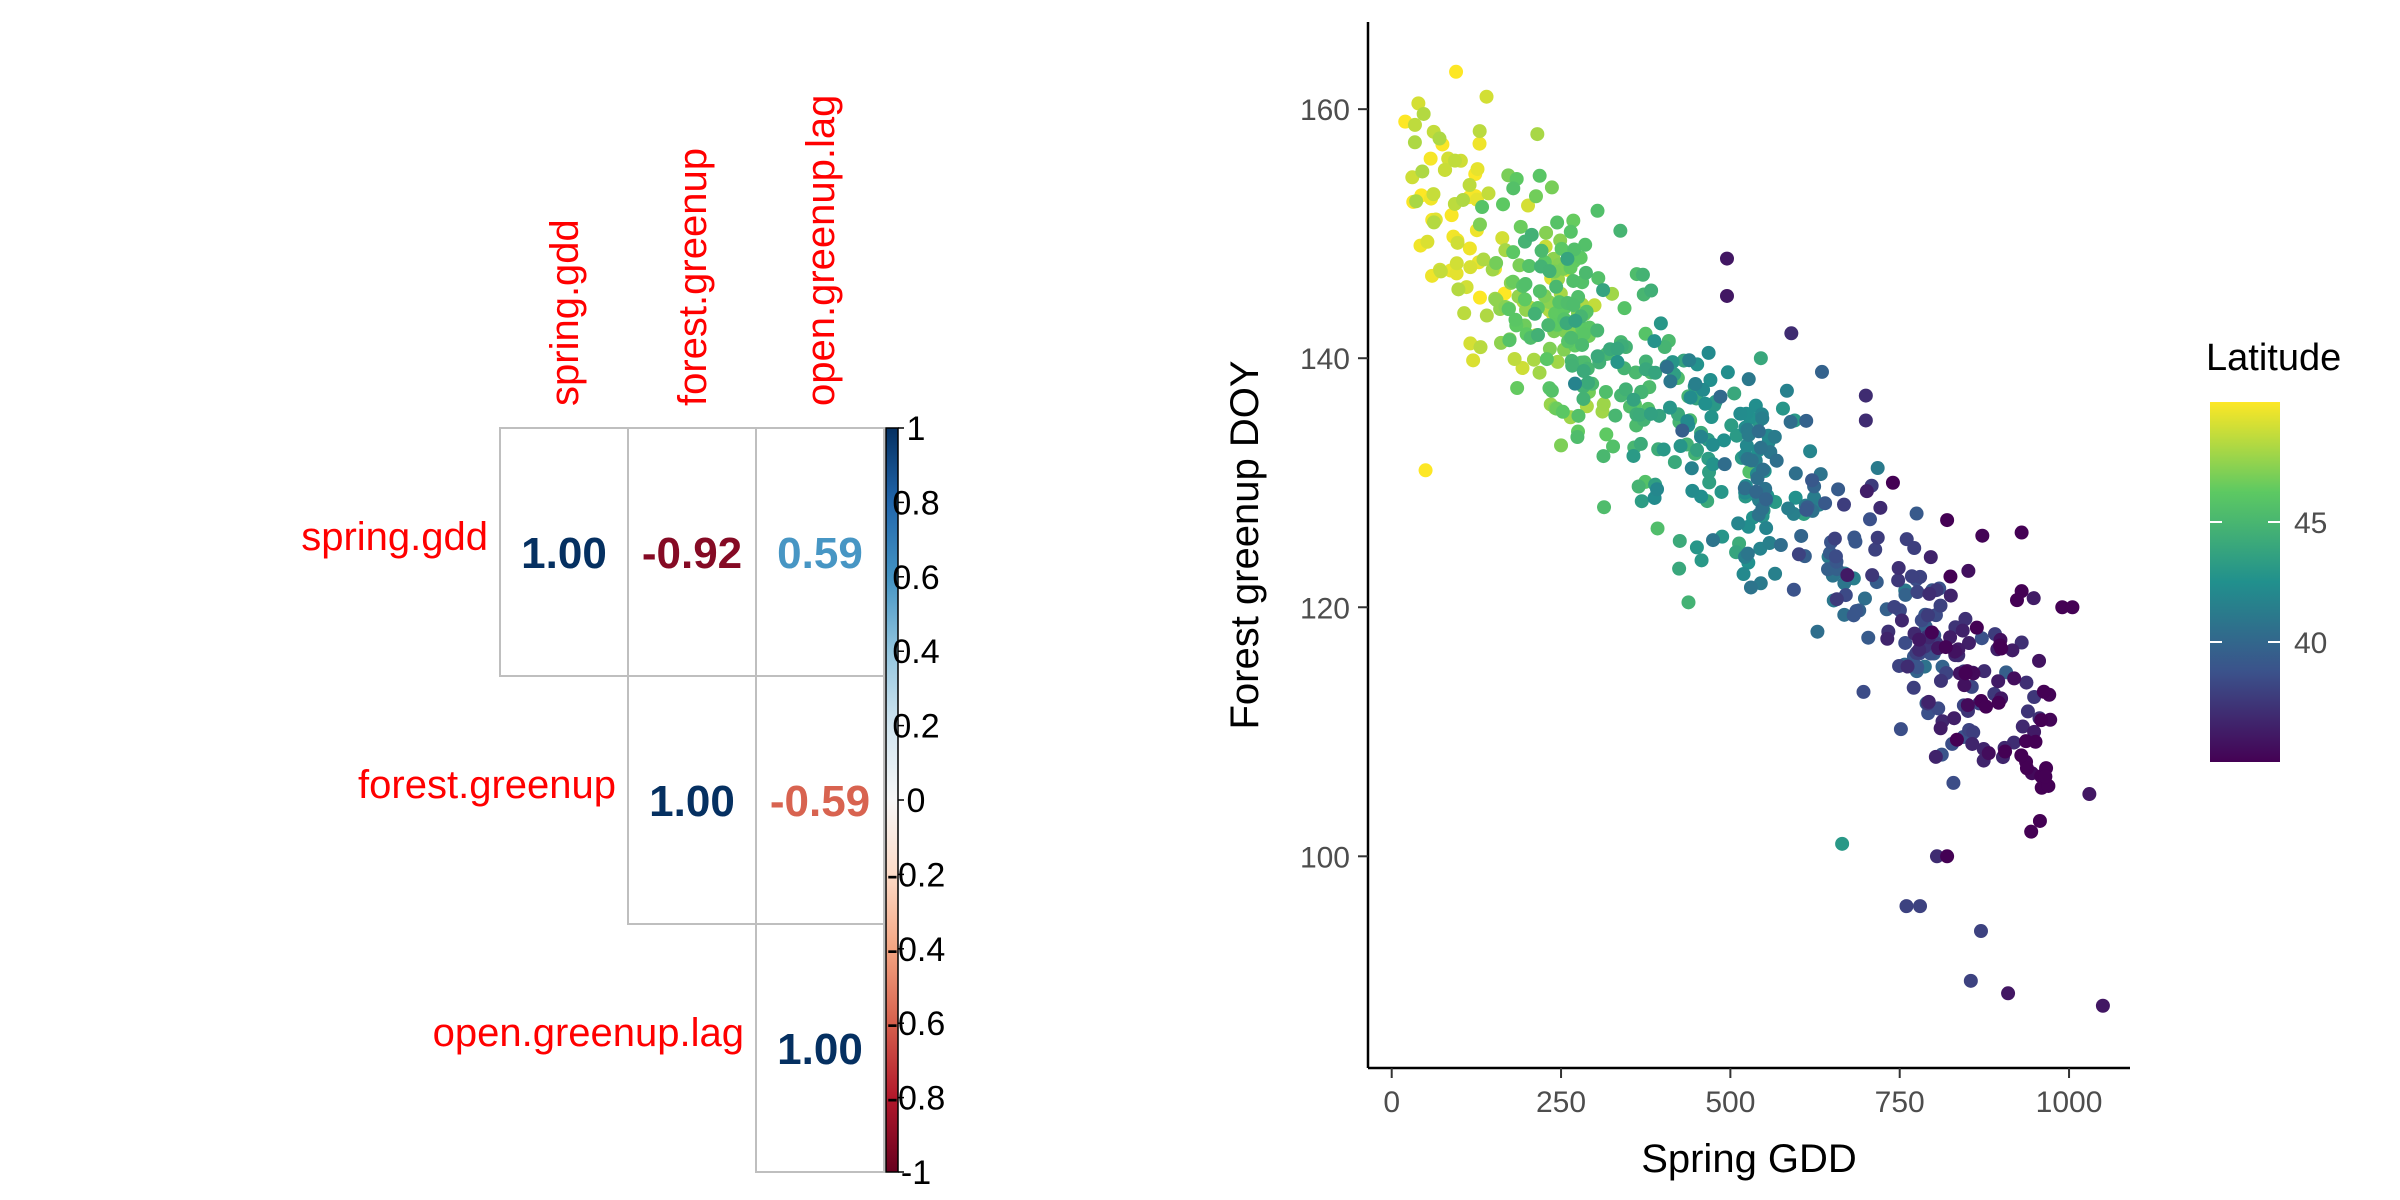  I want to click on y-tick-label: 100, so click(1325, 857).